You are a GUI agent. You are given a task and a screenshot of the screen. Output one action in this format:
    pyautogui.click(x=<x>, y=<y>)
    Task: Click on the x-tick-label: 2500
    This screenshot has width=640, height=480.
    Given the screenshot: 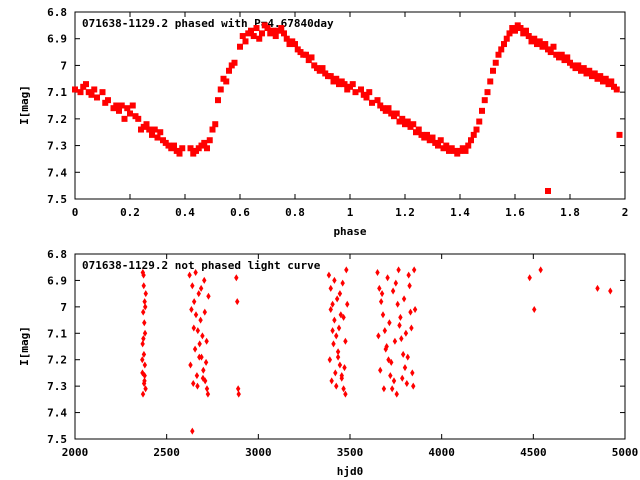 What is the action you would take?
    pyautogui.click(x=166, y=452)
    